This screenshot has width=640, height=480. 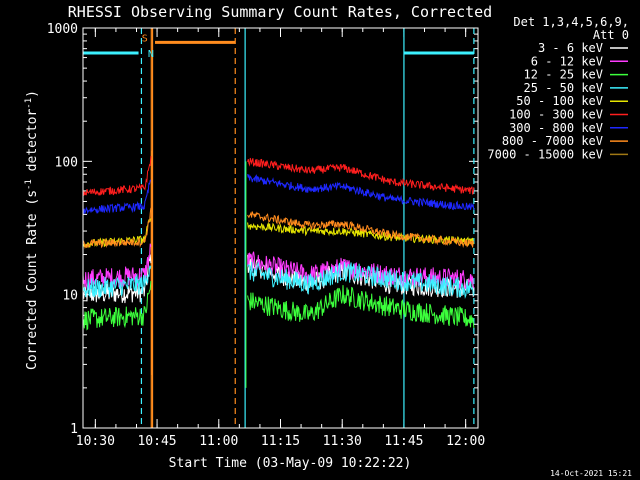 I want to click on legend-entry-label: 12 - 25 keV, so click(x=563, y=75).